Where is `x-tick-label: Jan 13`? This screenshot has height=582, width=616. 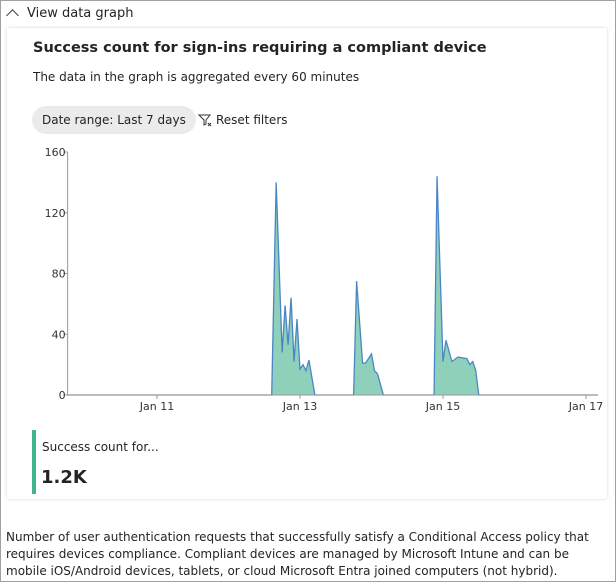
x-tick-label: Jan 13 is located at coordinates (299, 406).